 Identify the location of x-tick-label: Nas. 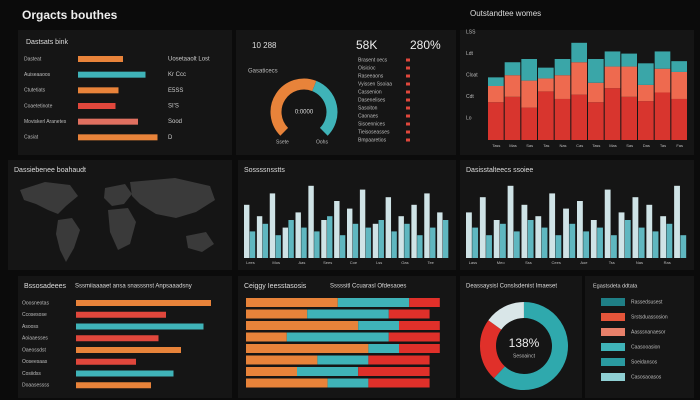
(562, 145).